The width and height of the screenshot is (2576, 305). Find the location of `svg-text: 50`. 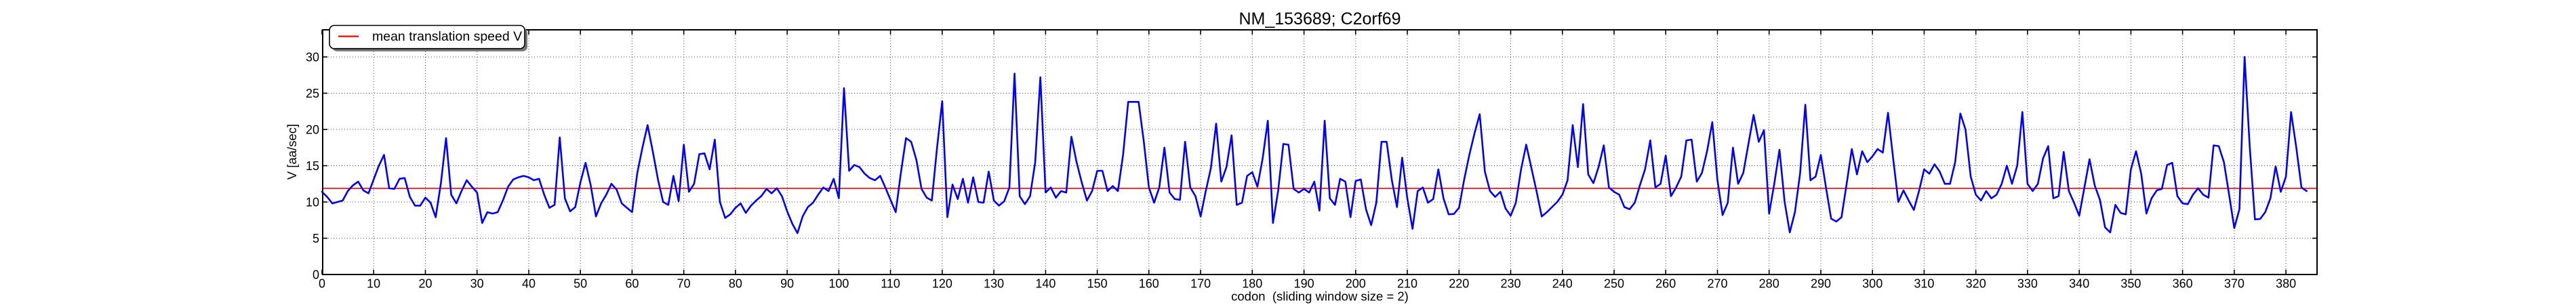

svg-text: 50 is located at coordinates (580, 284).